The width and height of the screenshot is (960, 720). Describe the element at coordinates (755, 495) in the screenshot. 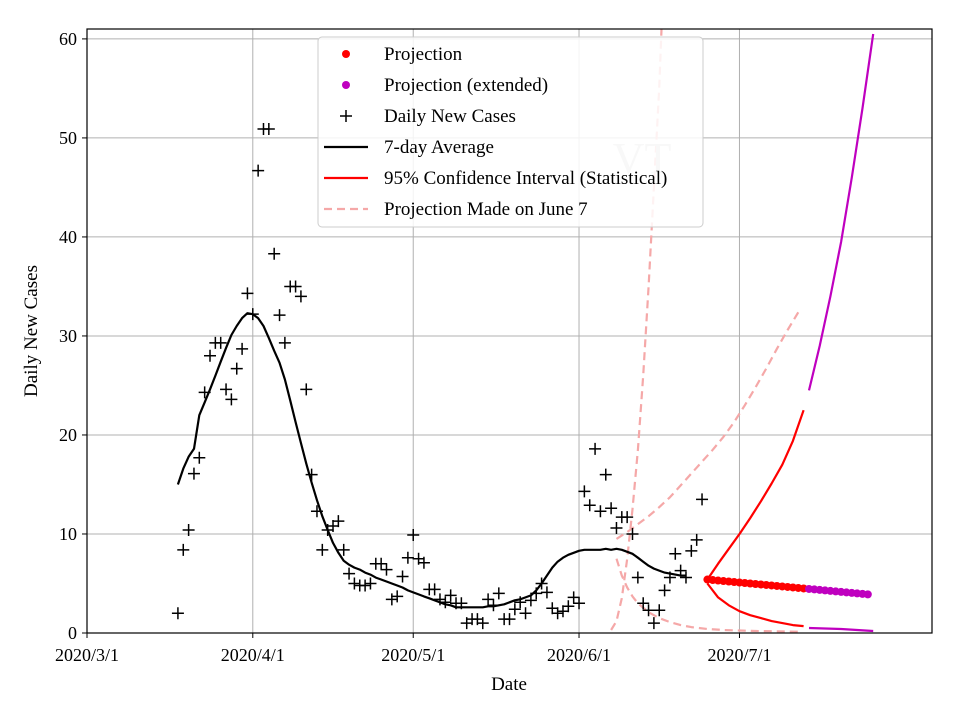

I see `95-ci-upper-line` at that location.